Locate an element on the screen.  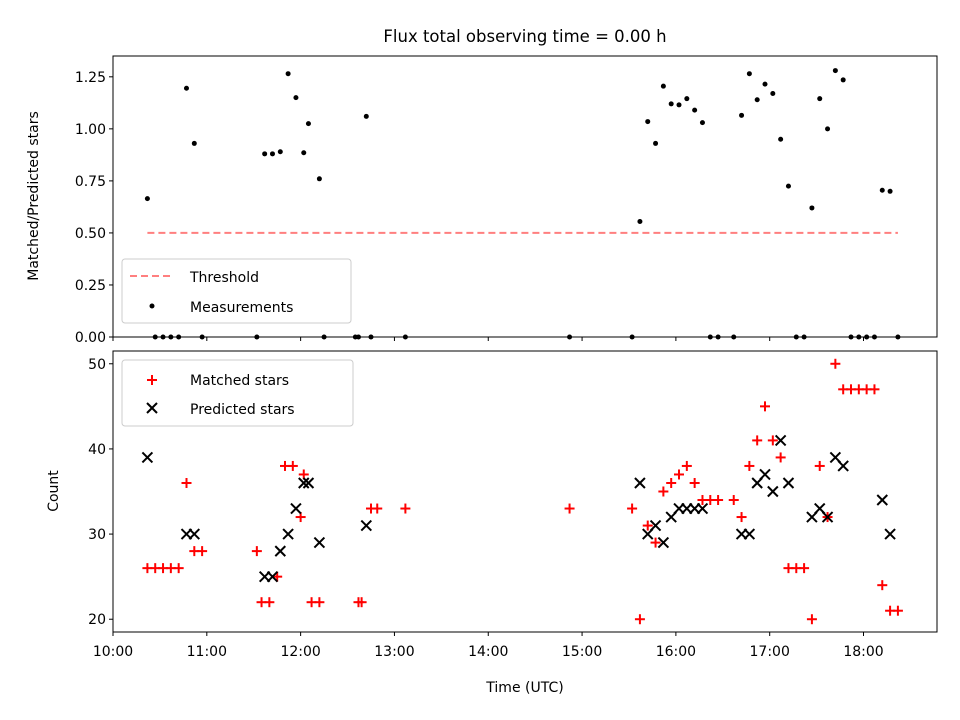
ratio-y-tick-label: 0.00 is located at coordinates (90, 338).